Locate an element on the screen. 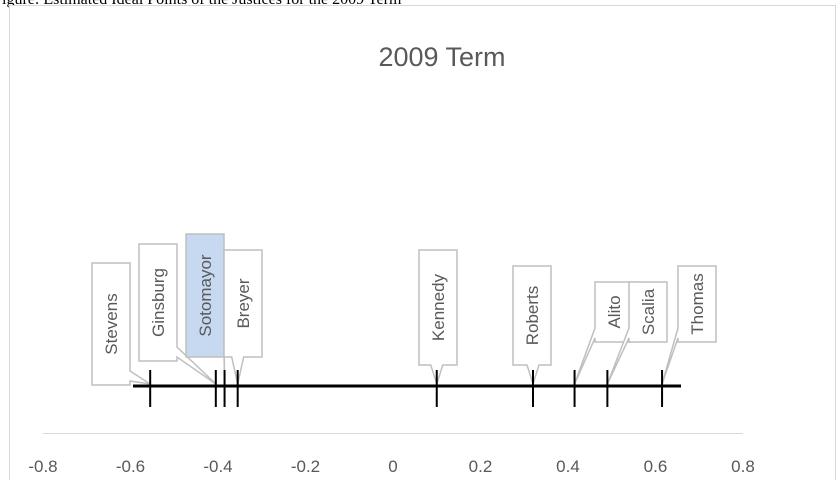  x-tick-labels: -0.8 -0.6 -0.4 -0.2 0 0.2 0.4 0.6 0.8 is located at coordinates (391, 466).